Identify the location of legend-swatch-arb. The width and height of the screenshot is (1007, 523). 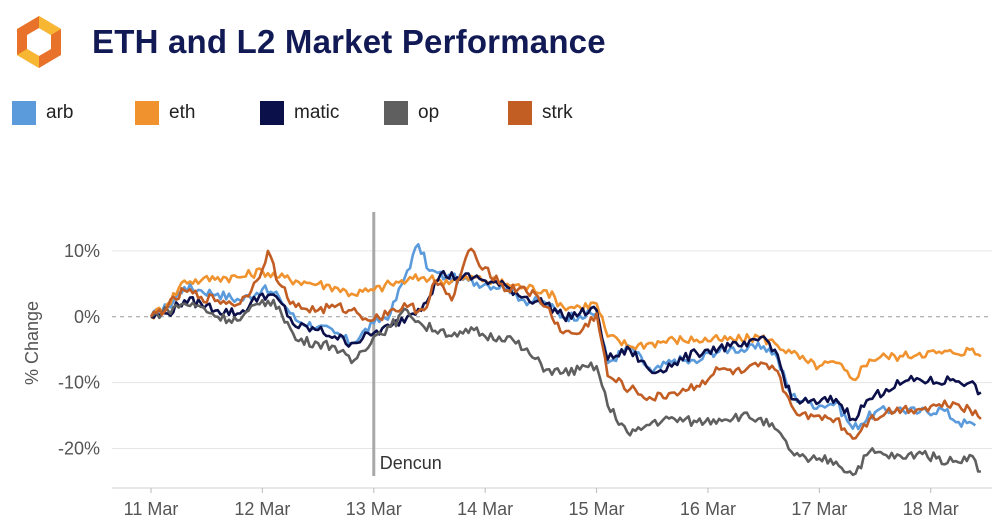
(24, 113).